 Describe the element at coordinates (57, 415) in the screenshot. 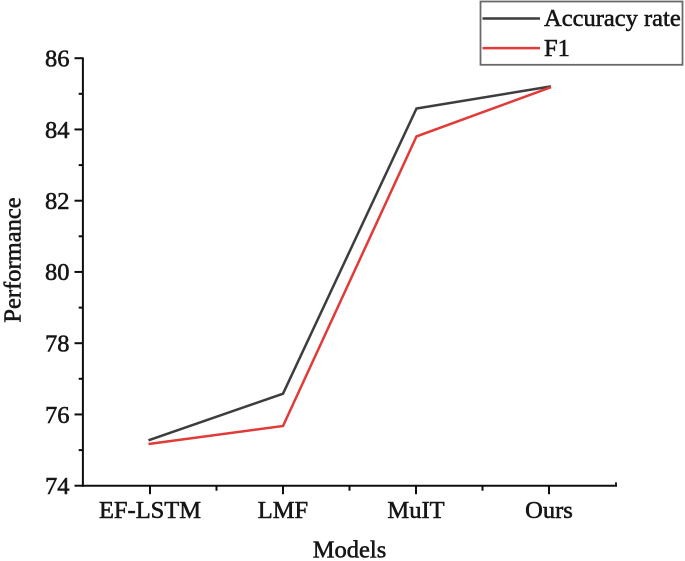

I see `svg-text: 76` at that location.